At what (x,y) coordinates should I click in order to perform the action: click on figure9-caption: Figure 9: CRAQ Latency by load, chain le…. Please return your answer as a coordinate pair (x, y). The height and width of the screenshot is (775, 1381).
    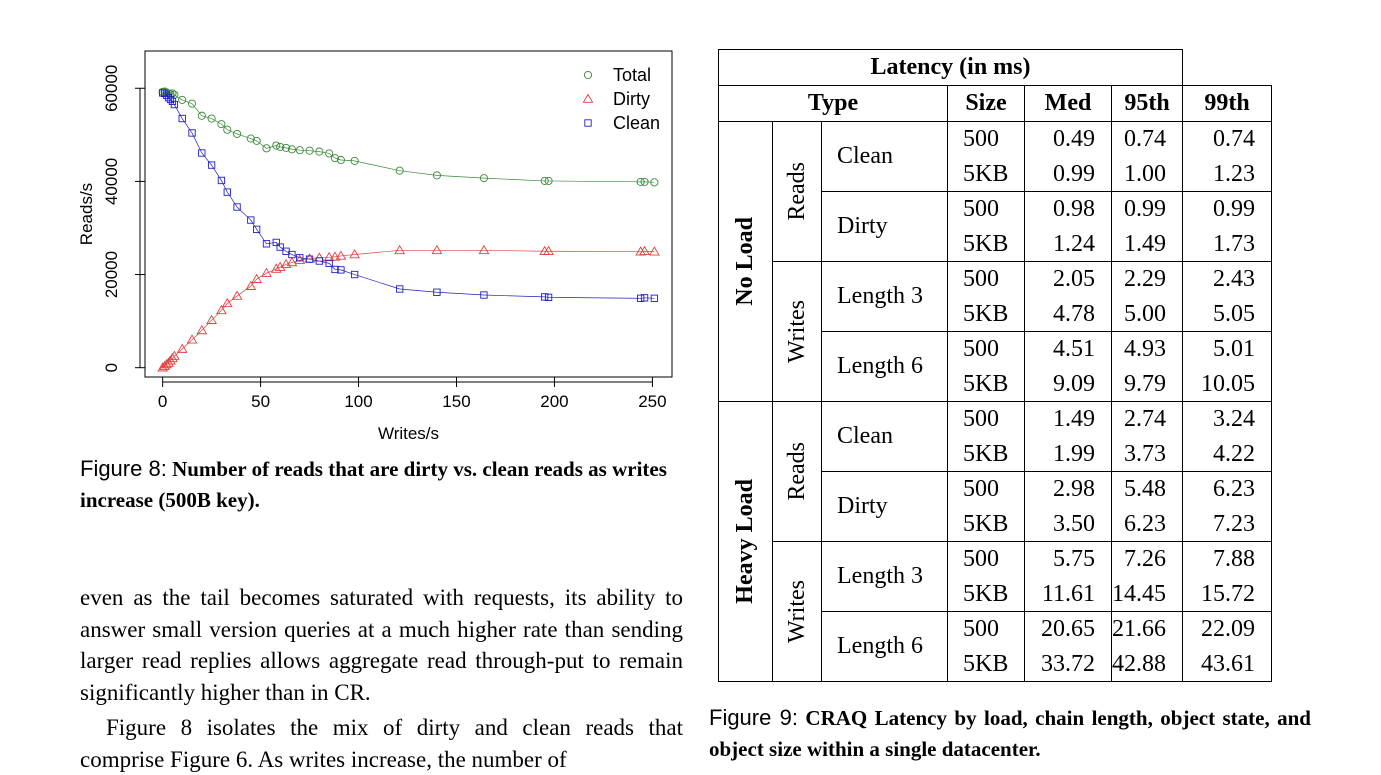
    Looking at the image, I should click on (1010, 733).